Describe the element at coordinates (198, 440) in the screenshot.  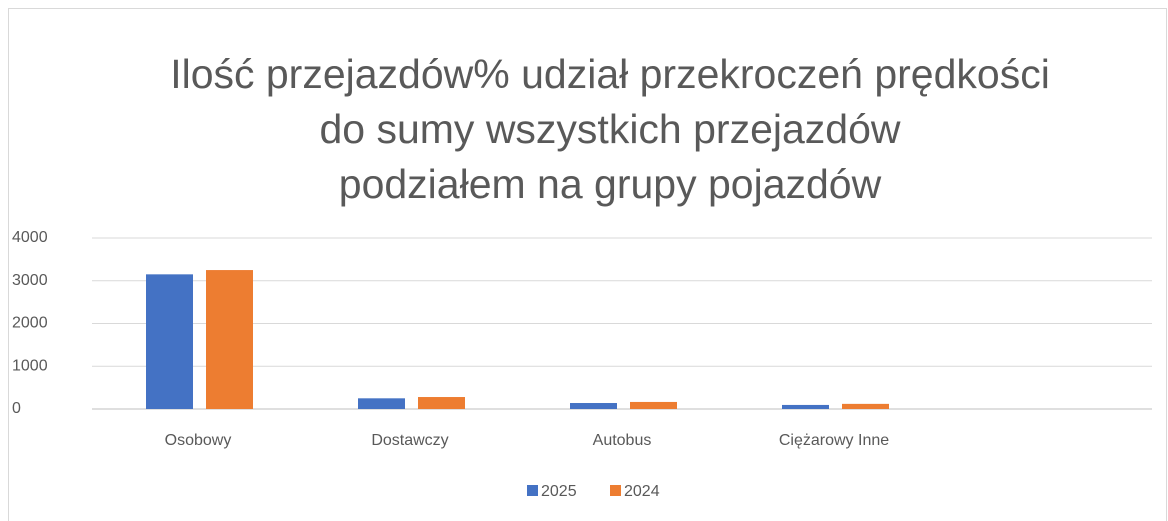
I see `x-tick-label: Osobowy` at that location.